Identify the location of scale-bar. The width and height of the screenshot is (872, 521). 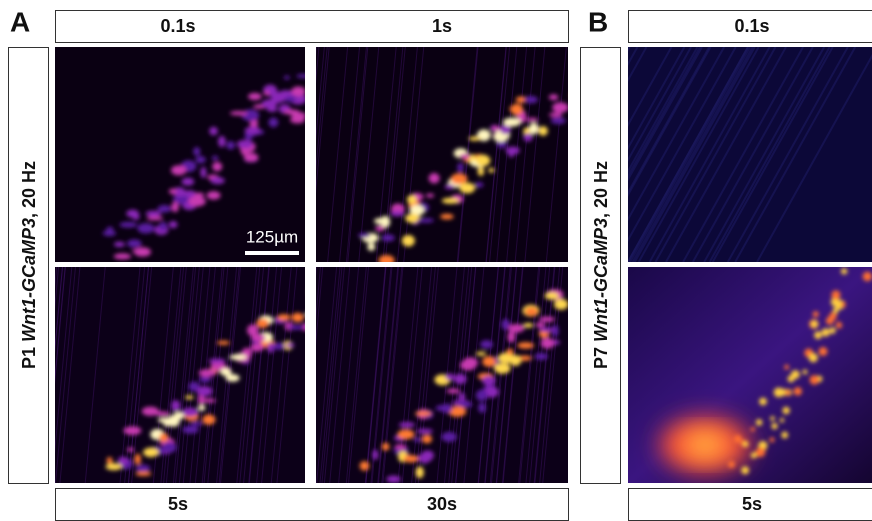
(272, 253).